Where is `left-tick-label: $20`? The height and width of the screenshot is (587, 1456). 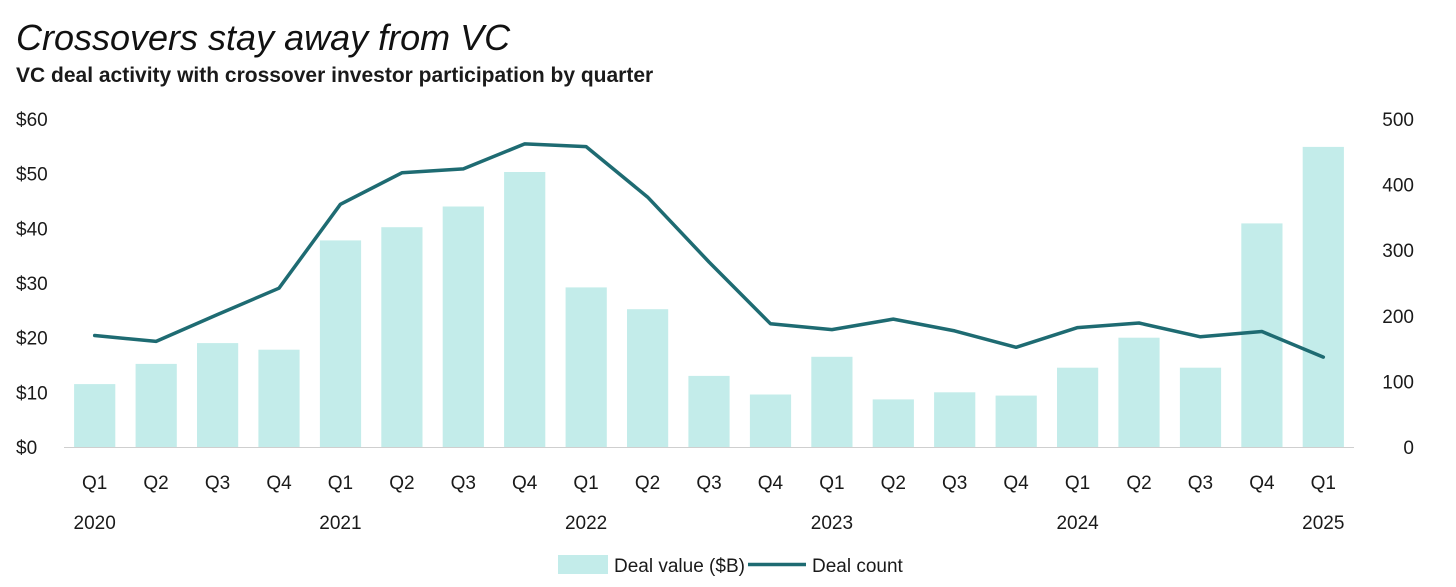
left-tick-label: $20 is located at coordinates (32, 339).